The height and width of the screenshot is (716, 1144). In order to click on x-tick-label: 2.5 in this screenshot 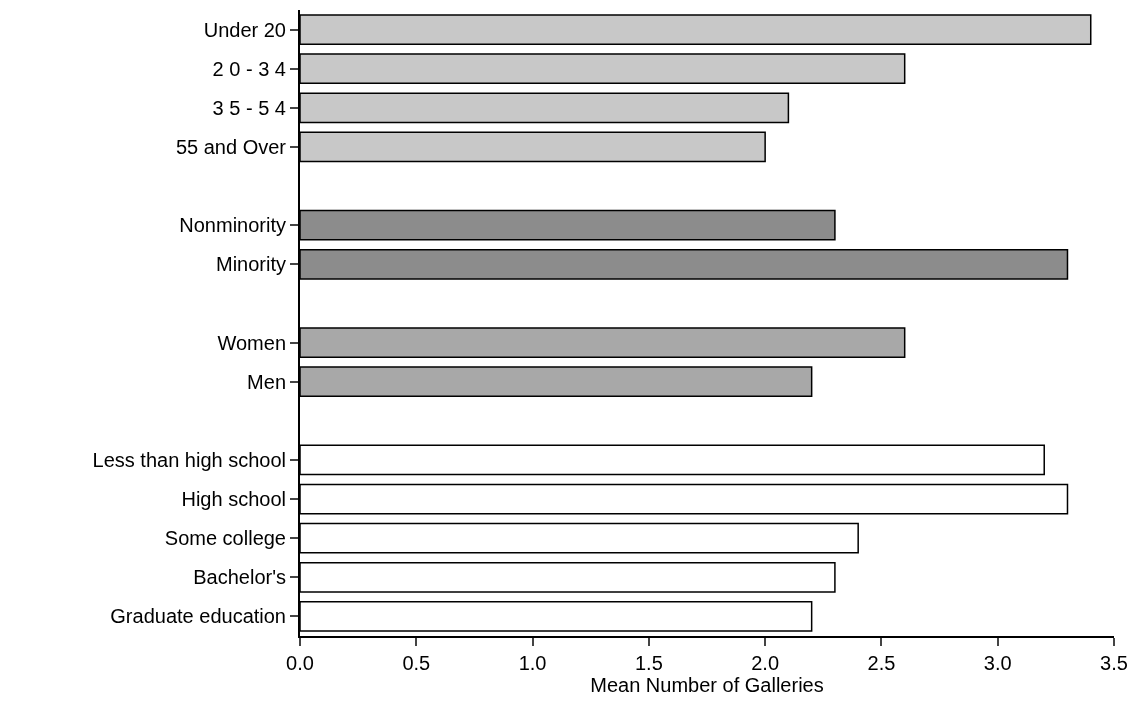, I will do `click(881, 663)`.